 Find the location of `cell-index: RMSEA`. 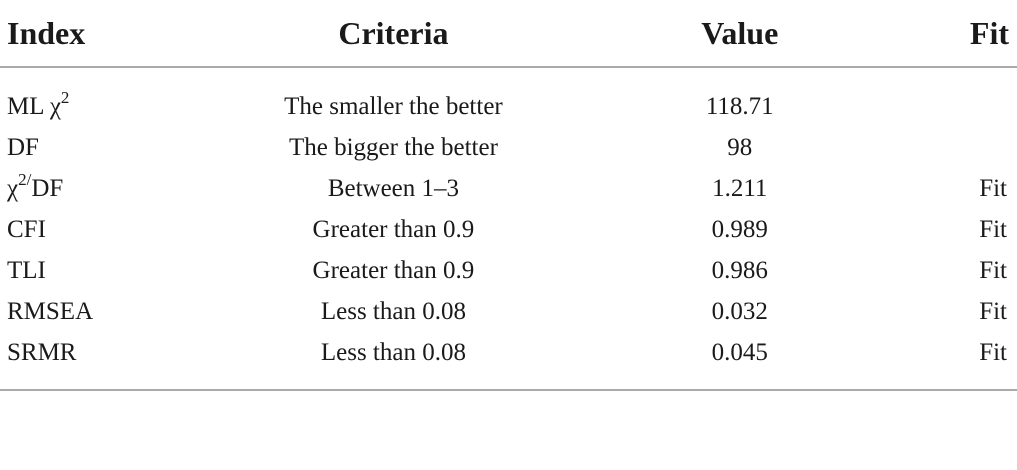

cell-index: RMSEA is located at coordinates (98, 311).